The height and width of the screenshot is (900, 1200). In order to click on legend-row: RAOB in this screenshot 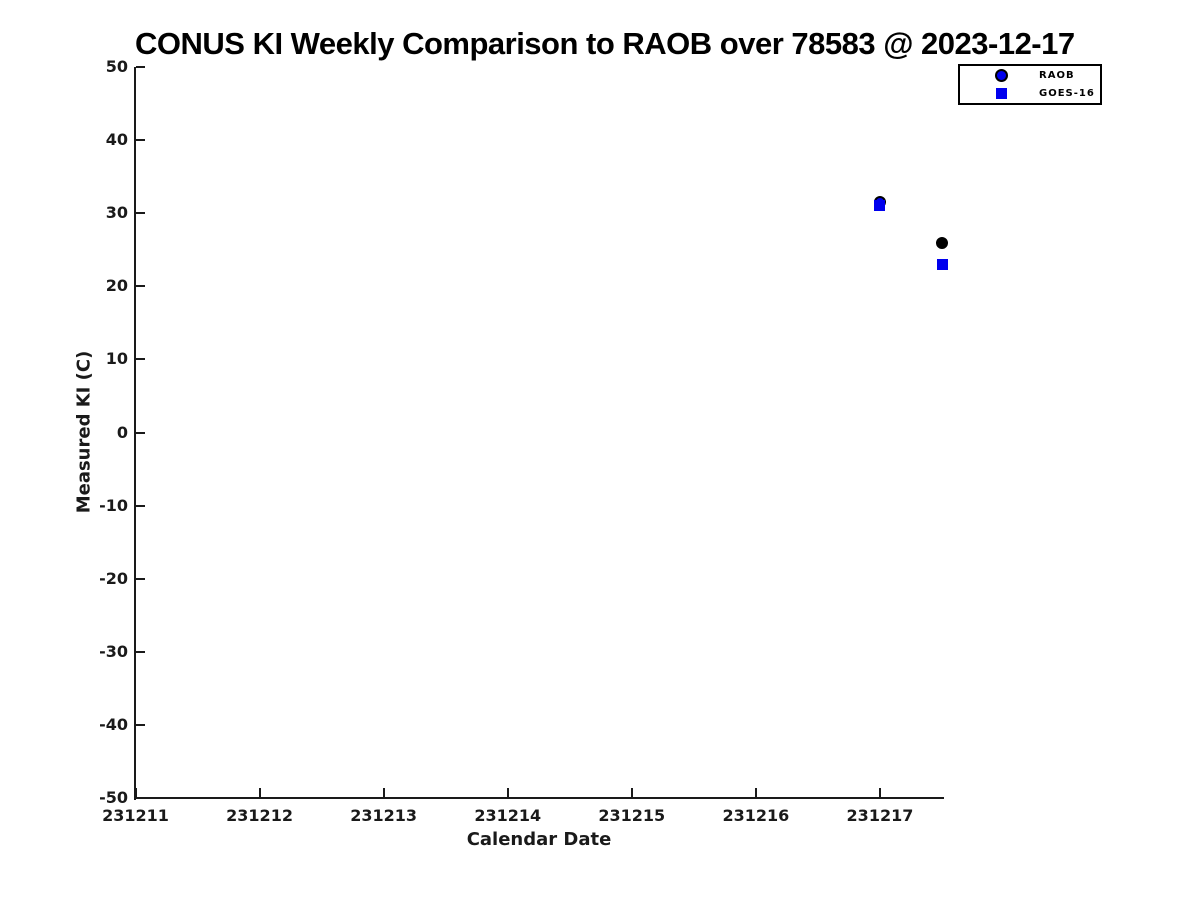, I will do `click(1030, 75)`.